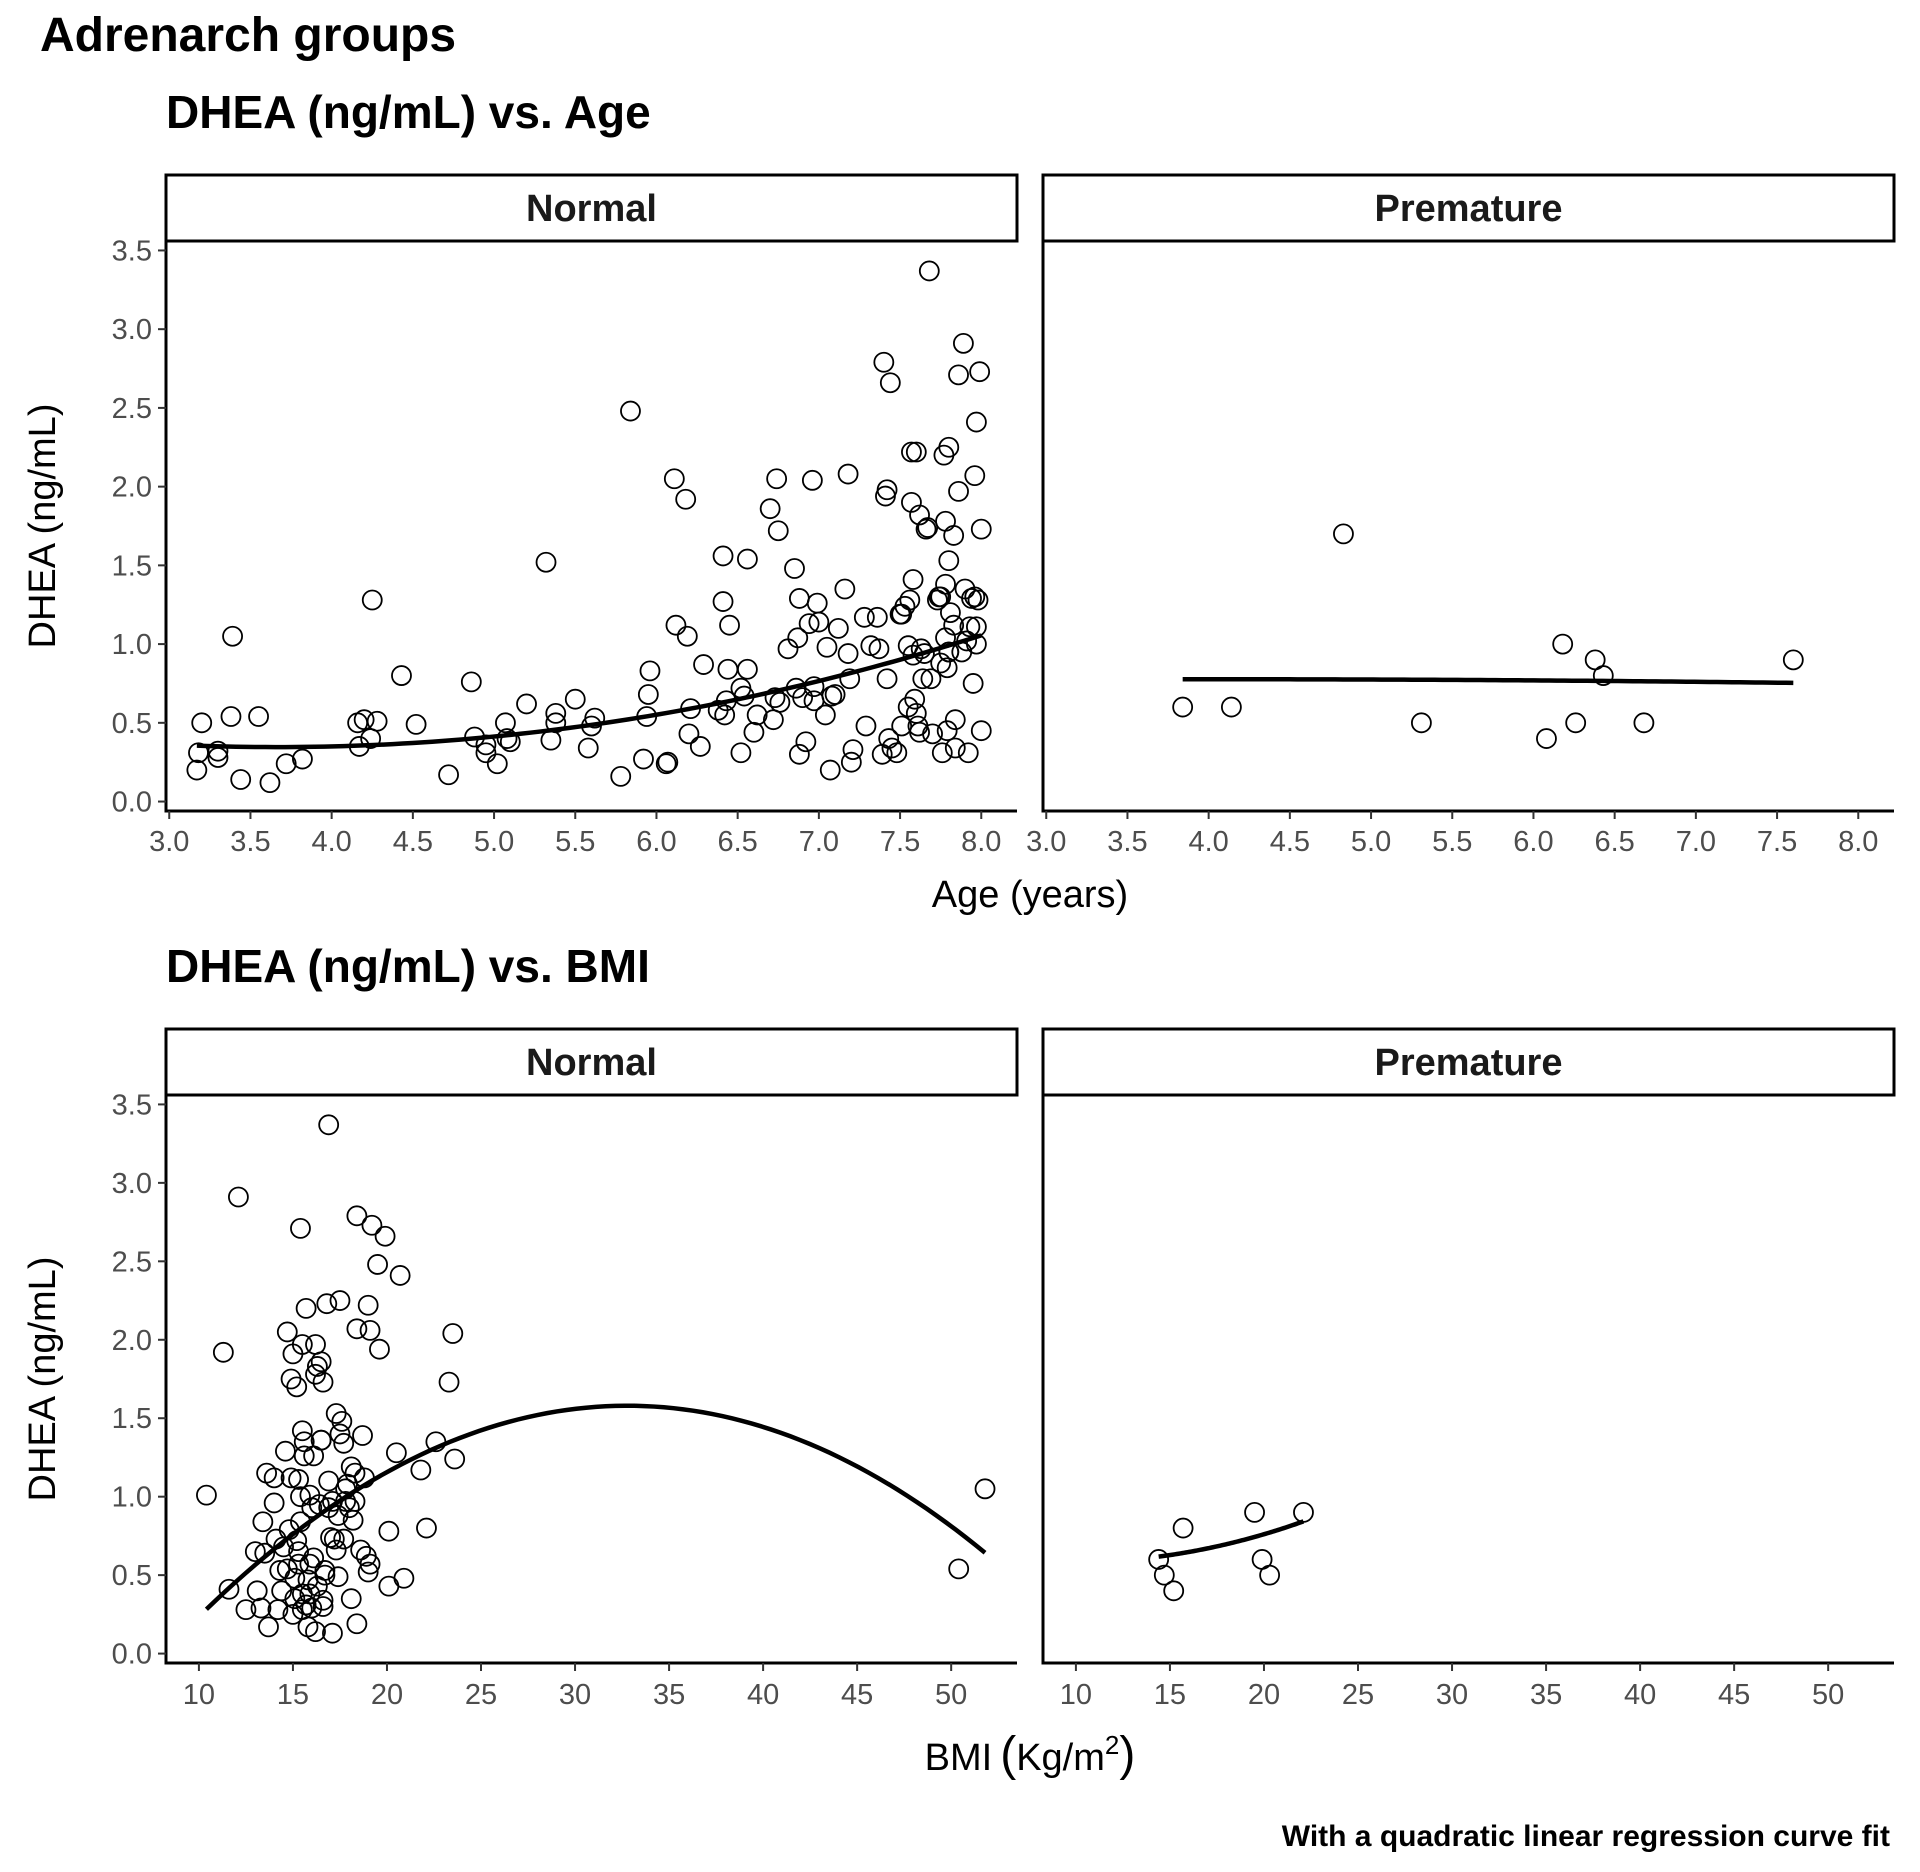 The width and height of the screenshot is (1920, 1872). Describe the element at coordinates (1640, 1695) in the screenshot. I see `x-tick-label: 40` at that location.